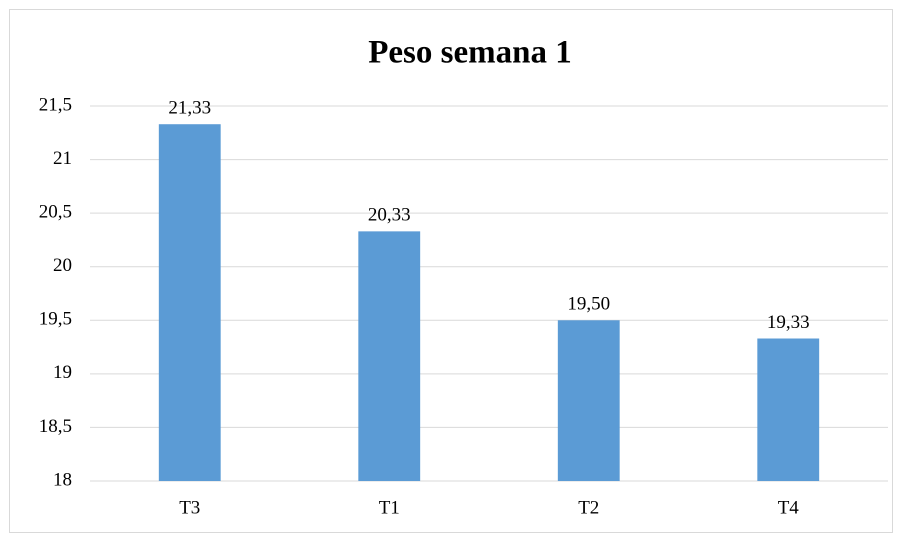 Image resolution: width=902 pixels, height=533 pixels. What do you see at coordinates (62, 372) in the screenshot?
I see `y-tick-label: 19` at bounding box center [62, 372].